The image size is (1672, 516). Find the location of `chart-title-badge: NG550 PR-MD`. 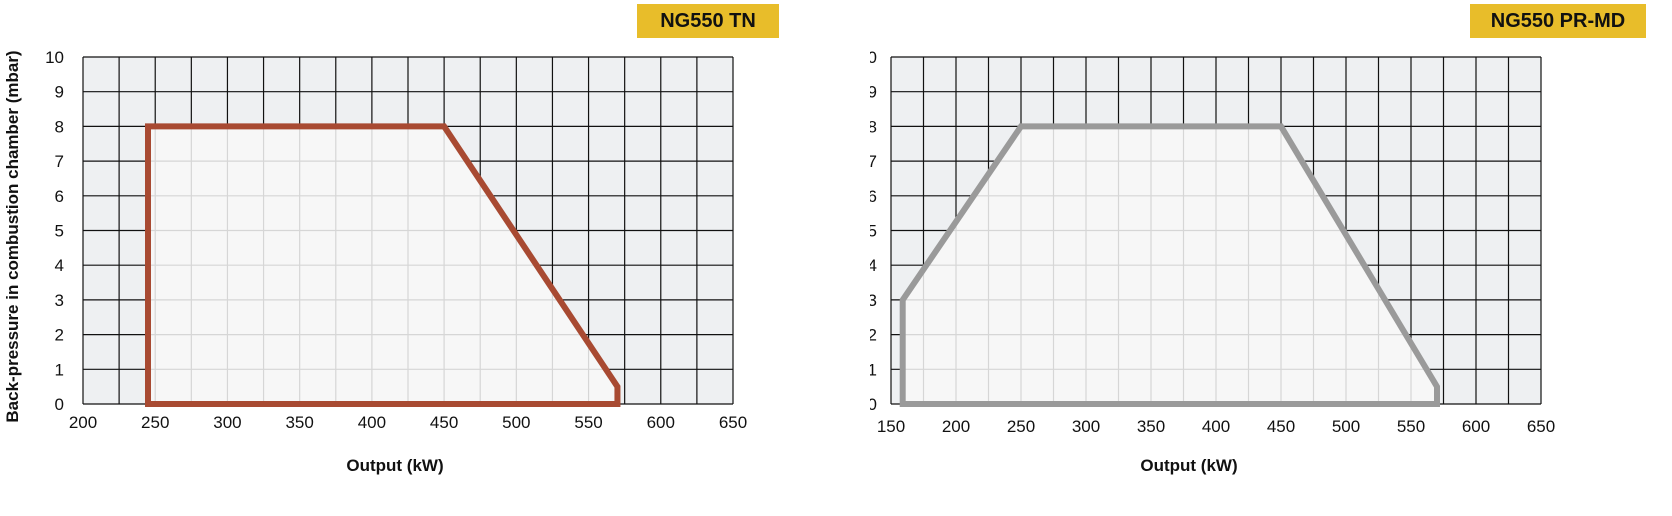

chart-title-badge: NG550 PR-MD is located at coordinates (1558, 21).